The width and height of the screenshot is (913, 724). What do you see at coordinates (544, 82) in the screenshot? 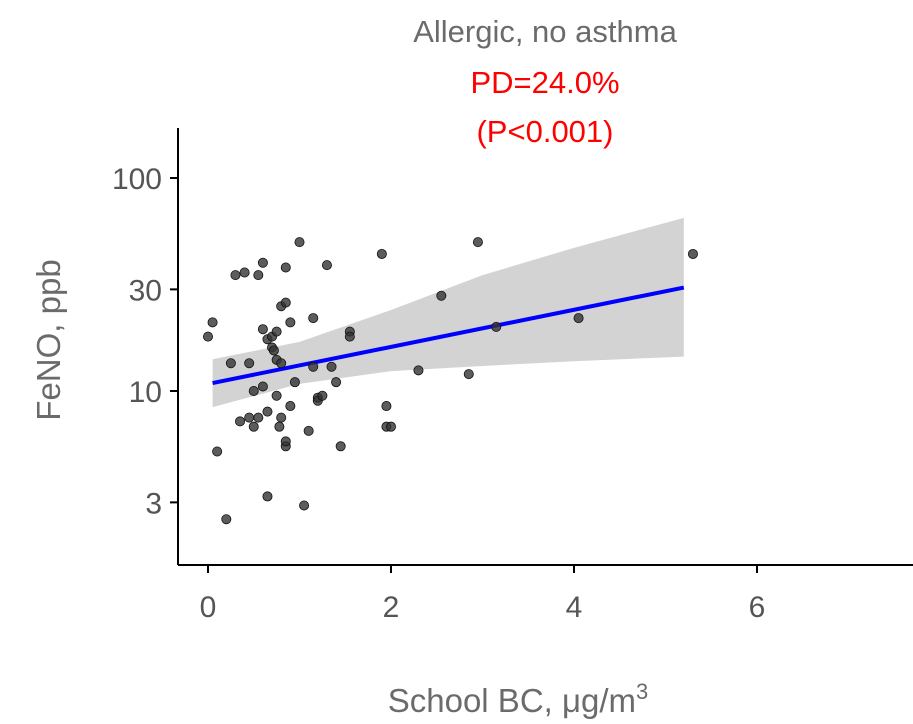
I see `chart-subtitle-line-1: PD=24.0%` at bounding box center [544, 82].